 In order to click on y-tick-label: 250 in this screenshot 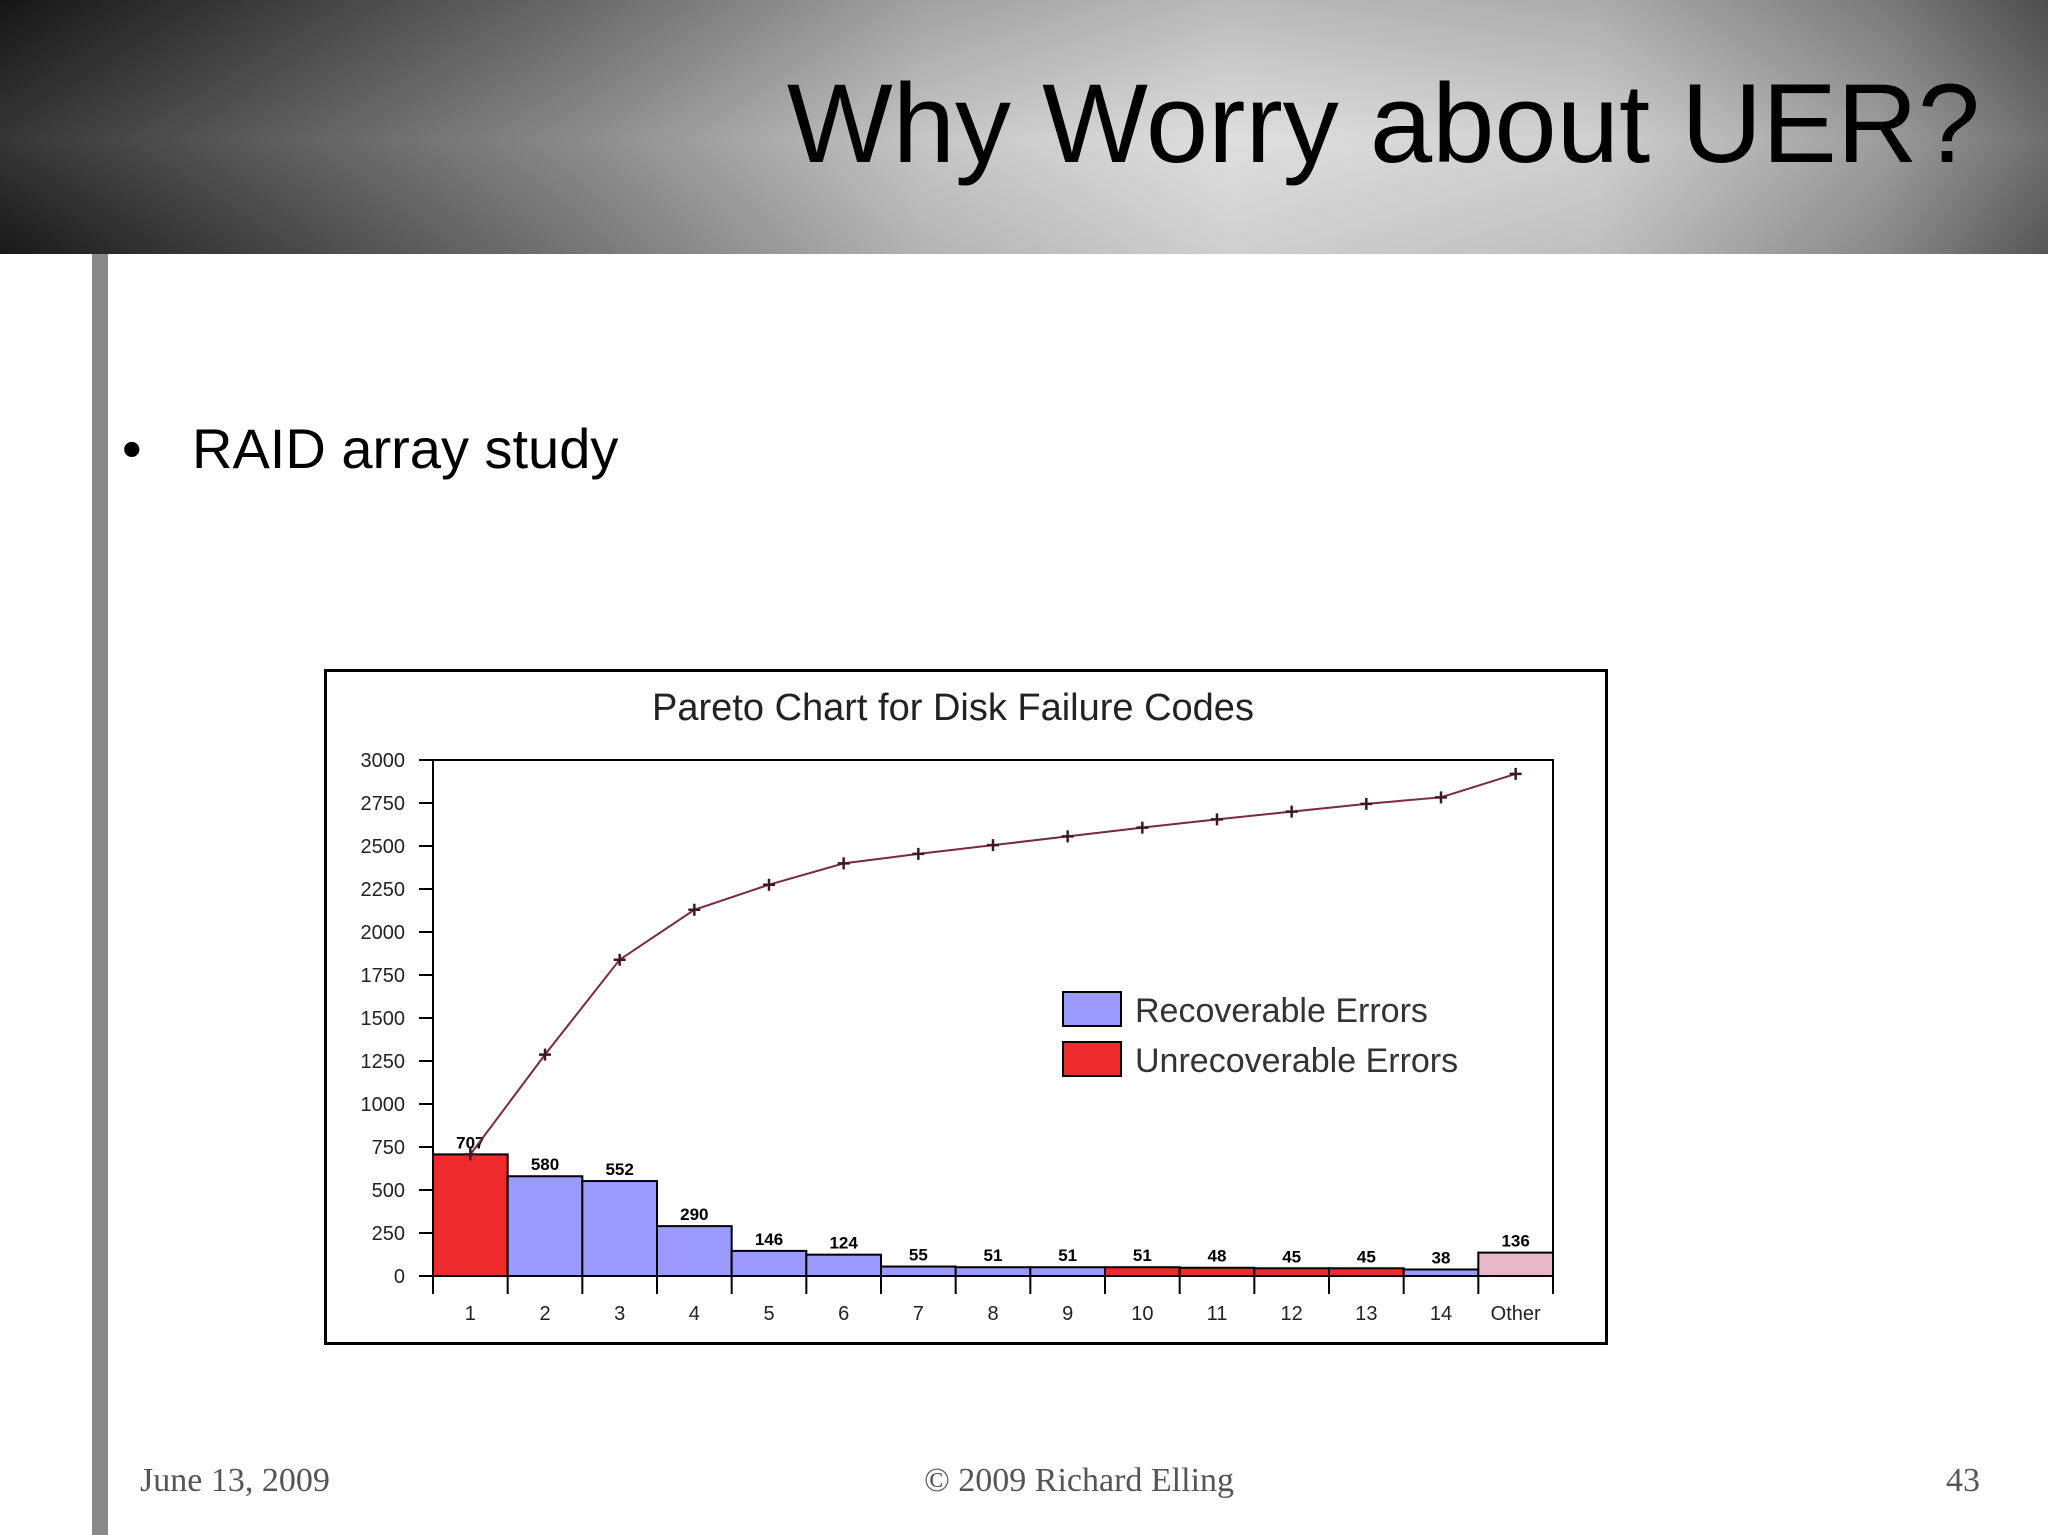, I will do `click(388, 1234)`.